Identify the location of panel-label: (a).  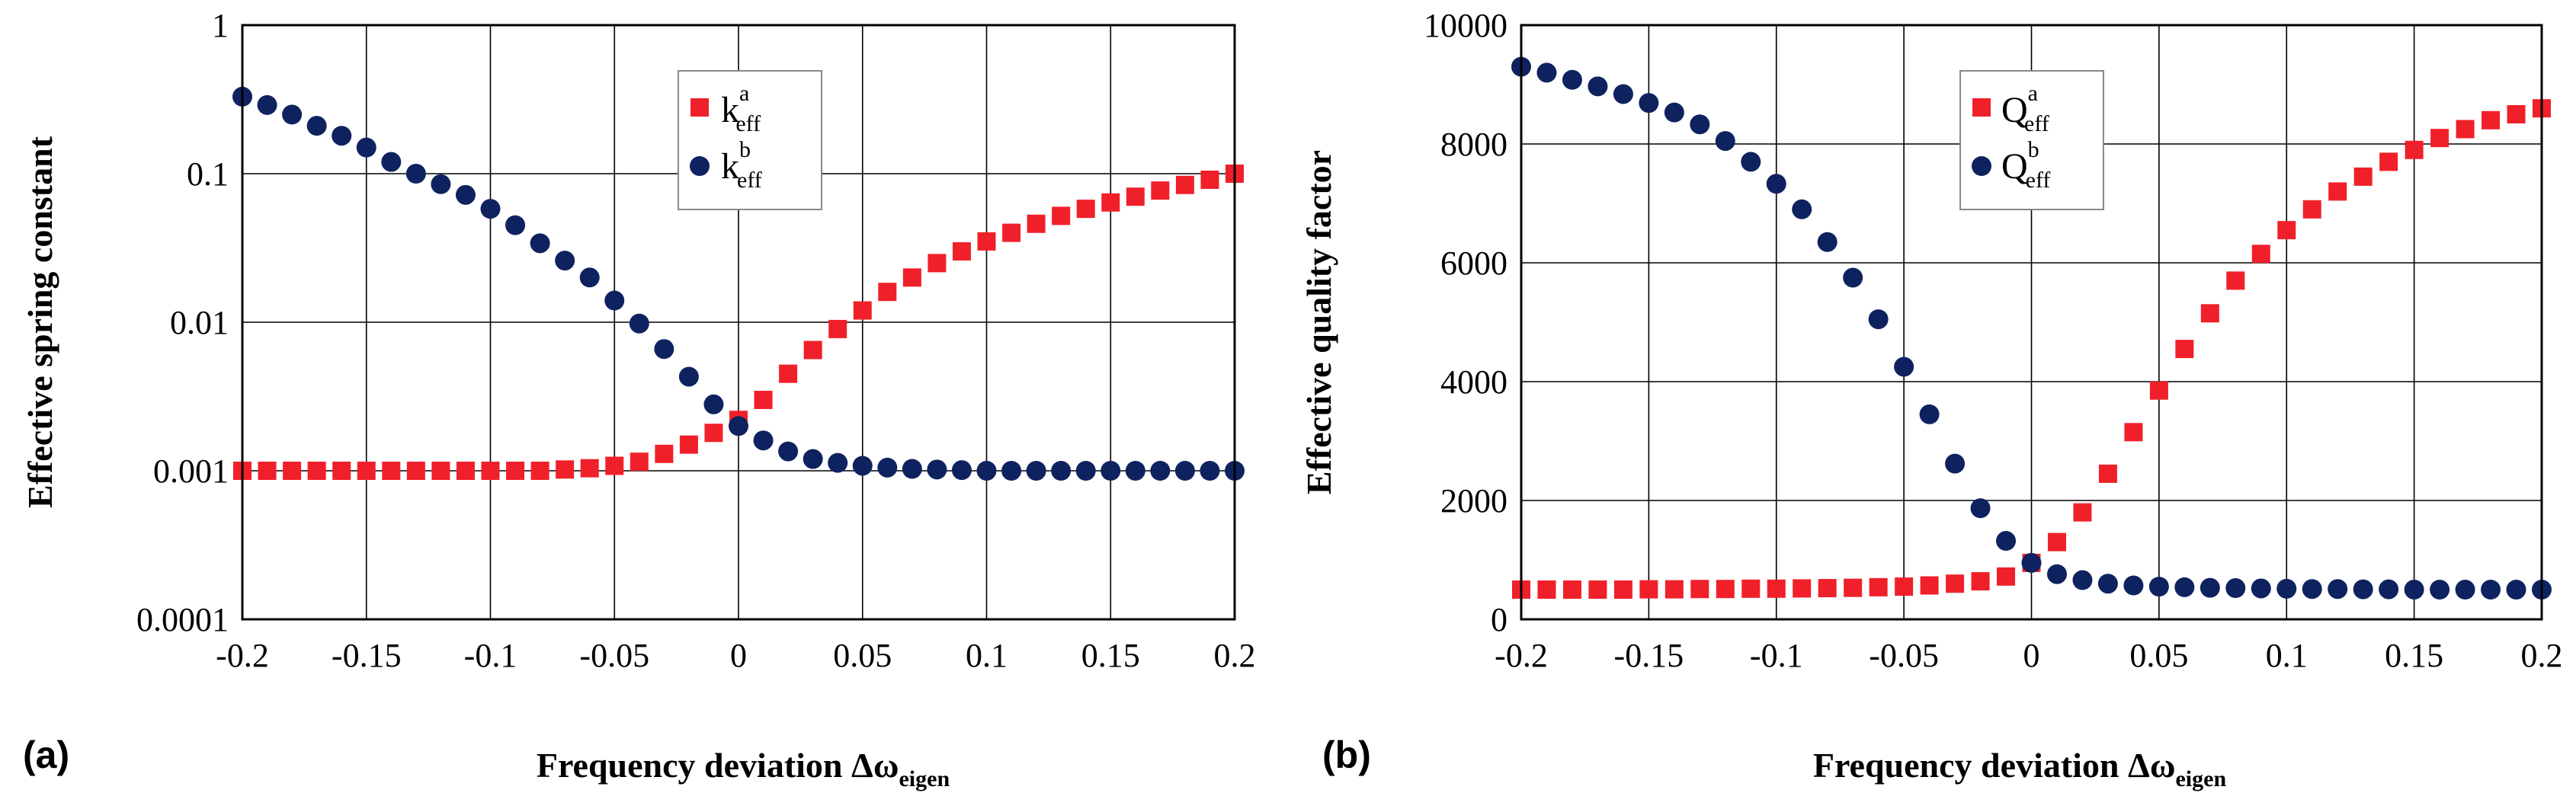
(46, 755).